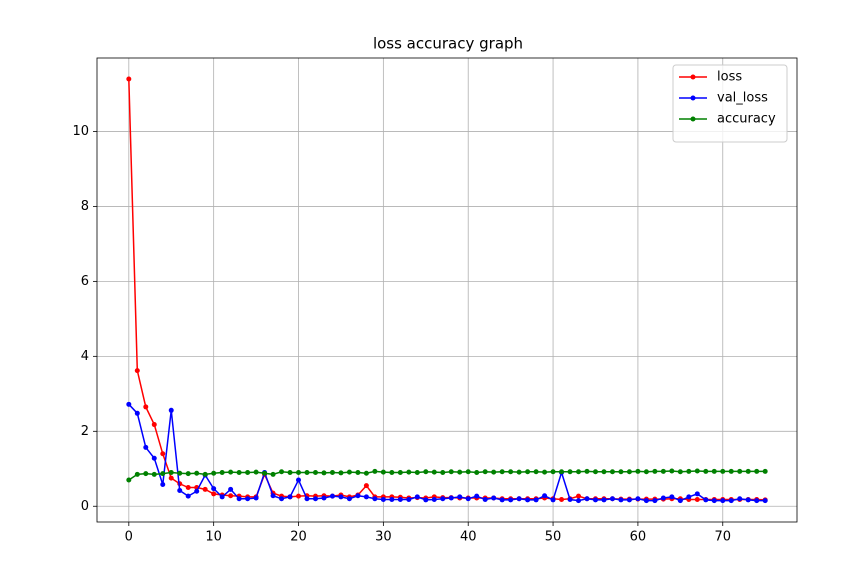  What do you see at coordinates (468, 537) in the screenshot?
I see `x-tick-label: 40` at bounding box center [468, 537].